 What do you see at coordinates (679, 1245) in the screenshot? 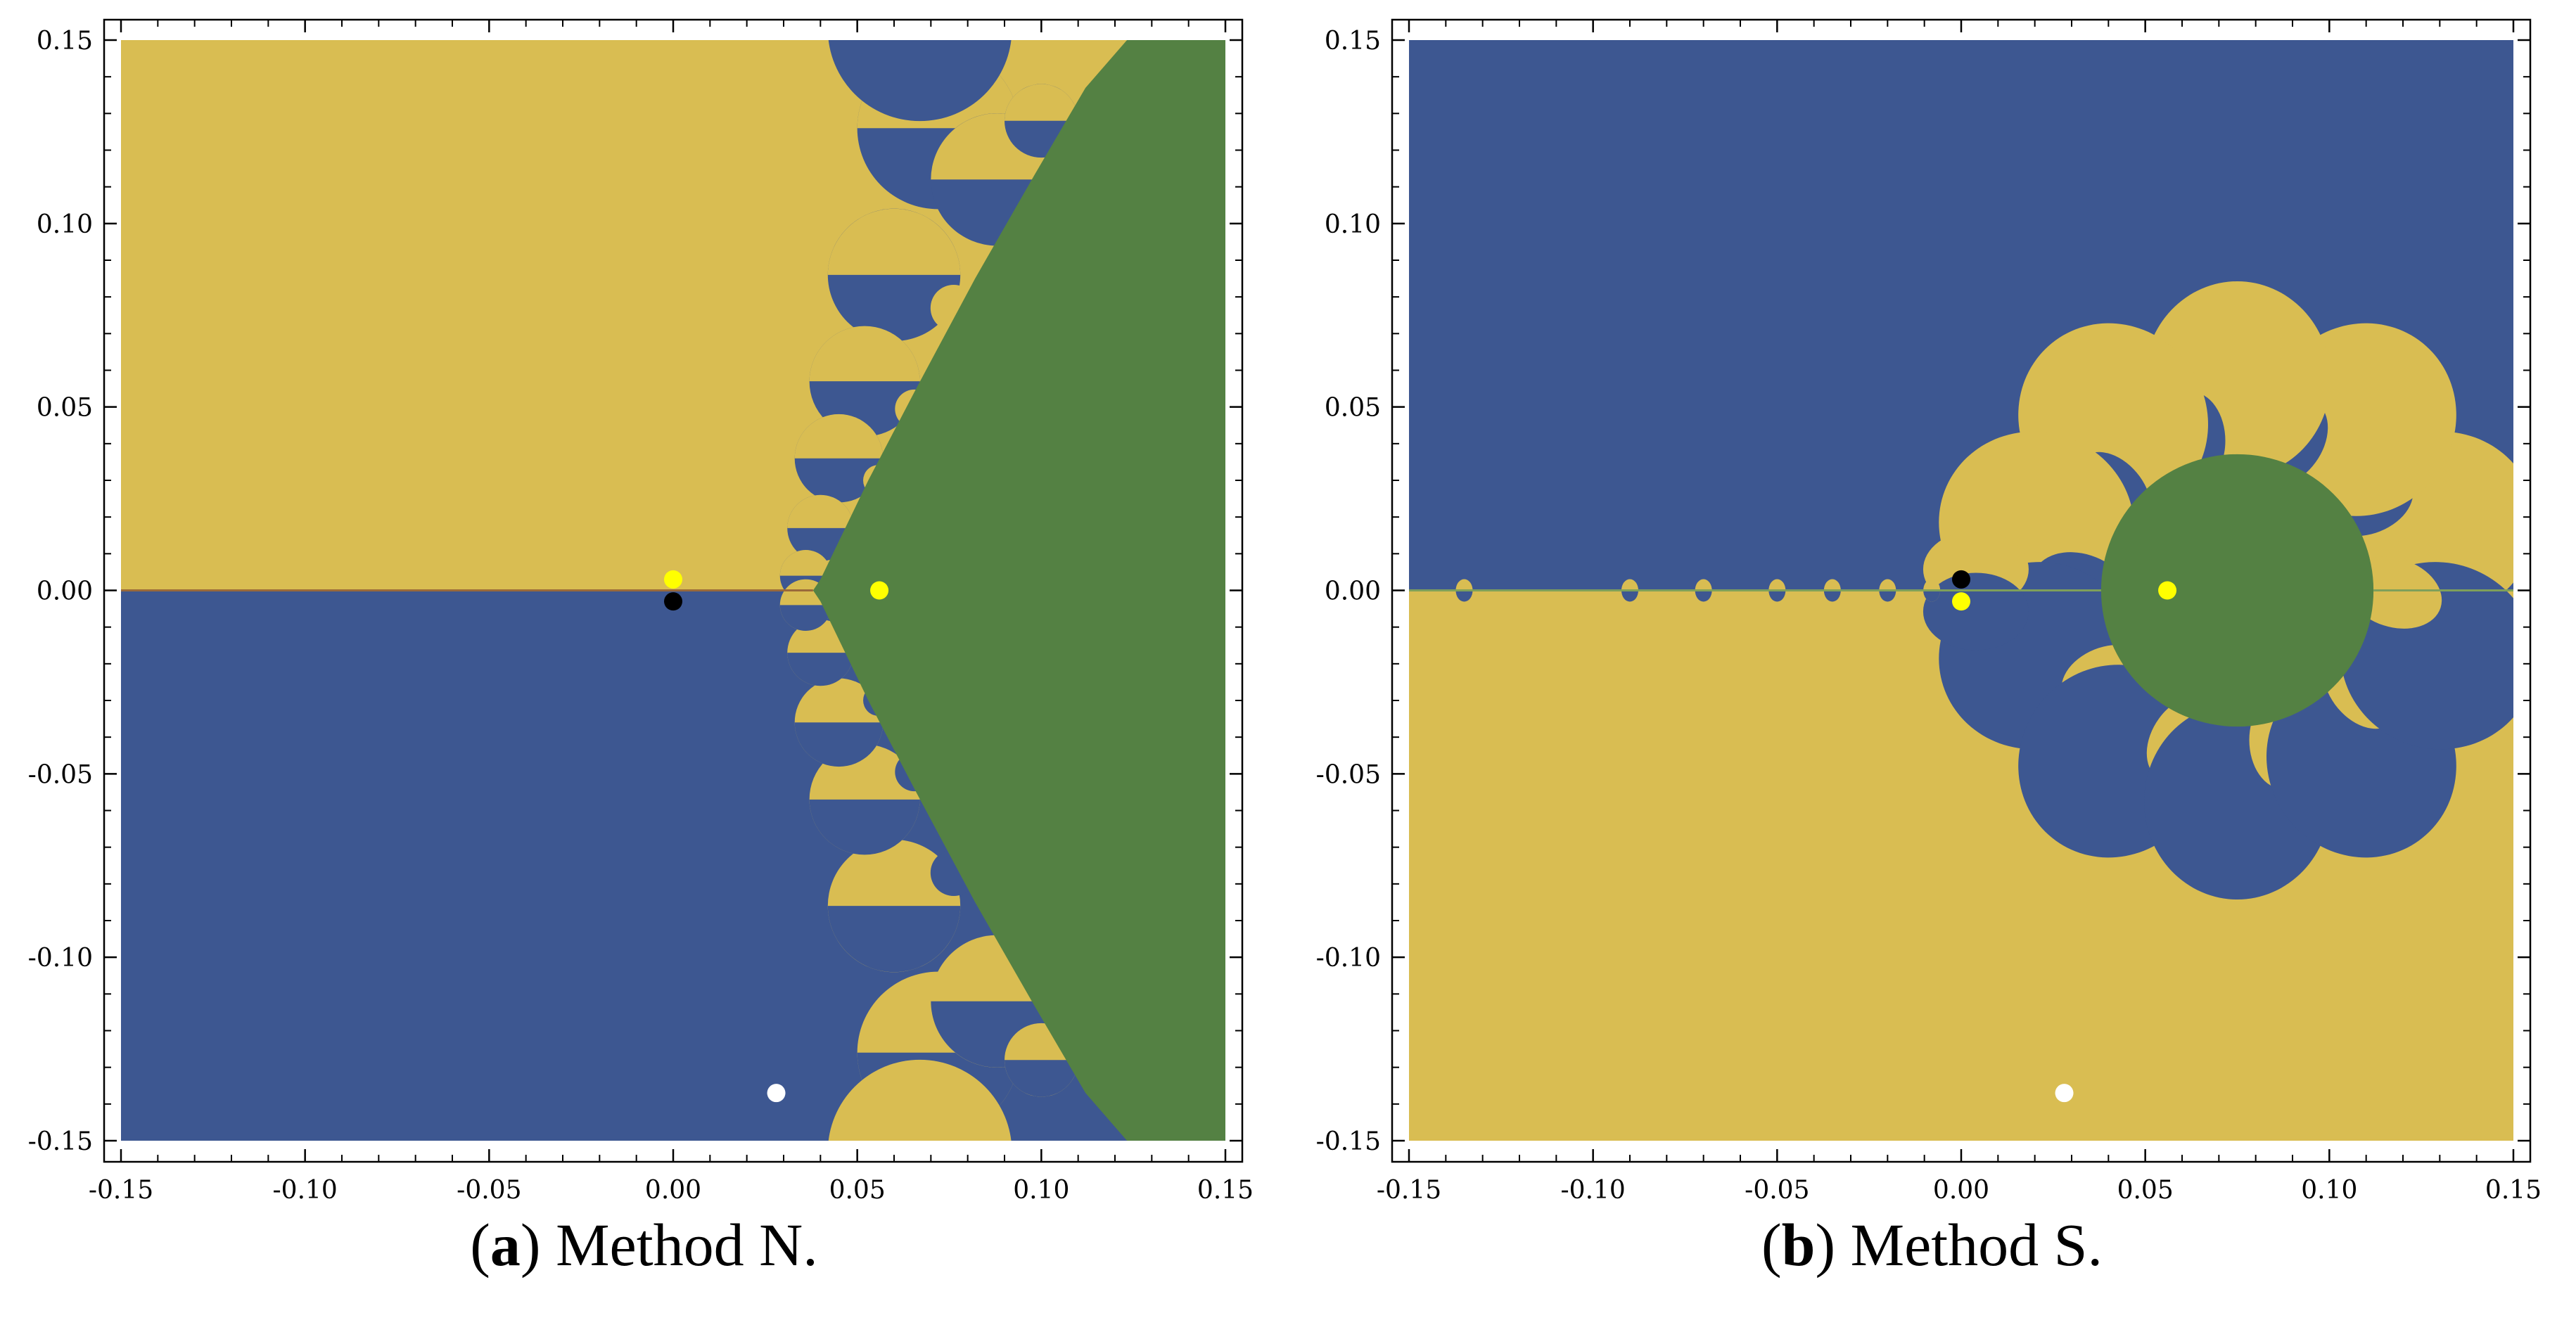
I see `caption-text-a: Method N.` at bounding box center [679, 1245].